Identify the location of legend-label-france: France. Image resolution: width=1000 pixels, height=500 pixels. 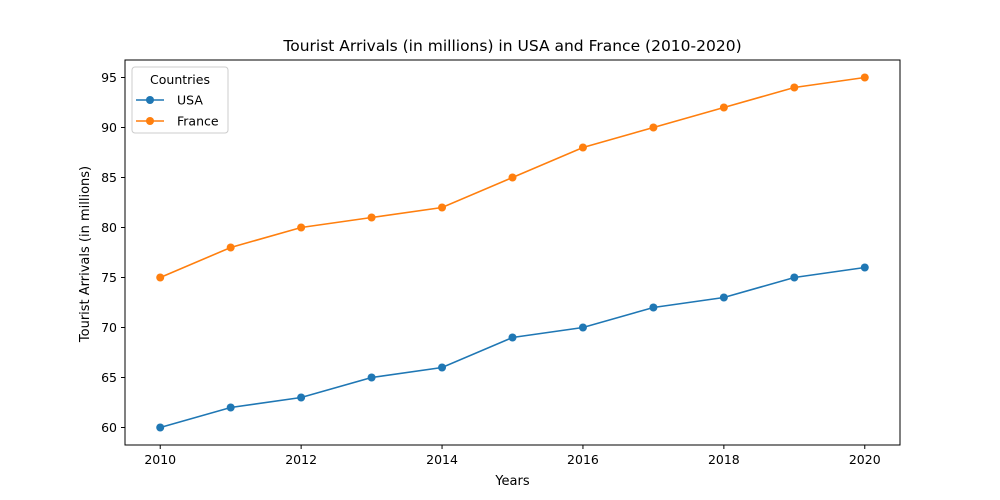
(198, 121).